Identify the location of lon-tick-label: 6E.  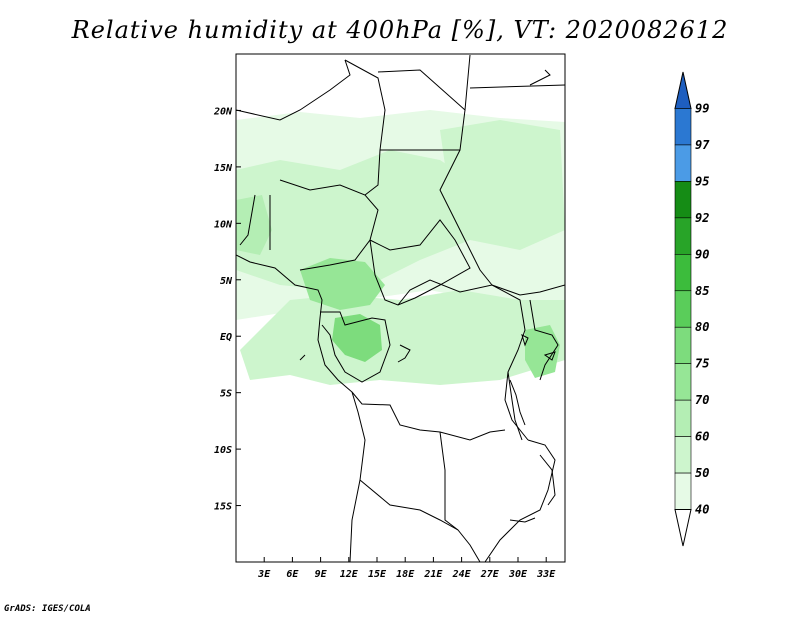
(292, 574).